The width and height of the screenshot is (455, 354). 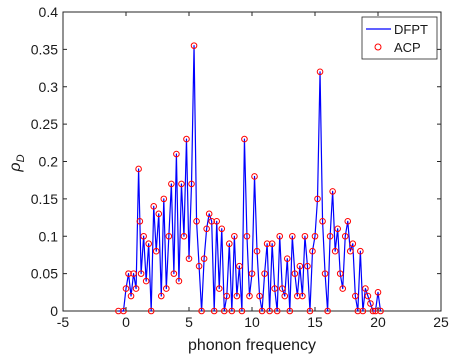 I want to click on y-axis-label-subscript: D, so click(x=21, y=158).